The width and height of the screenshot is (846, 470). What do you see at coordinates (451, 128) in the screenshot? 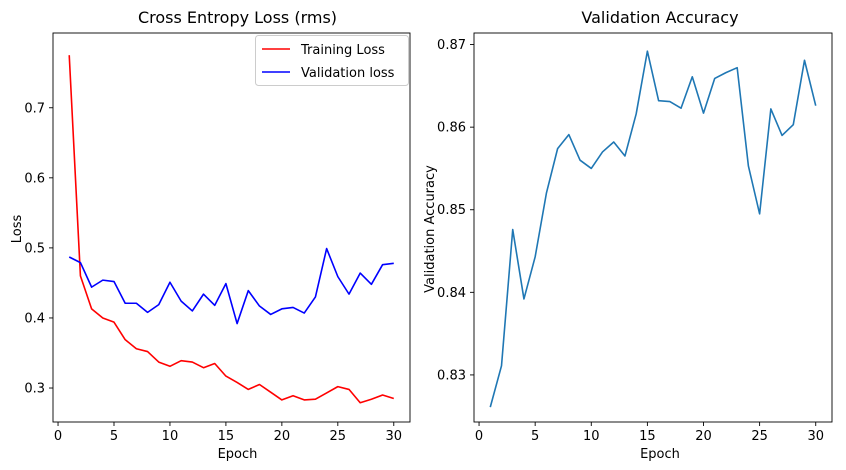
I see `y-tick-label: 0.86` at bounding box center [451, 128].